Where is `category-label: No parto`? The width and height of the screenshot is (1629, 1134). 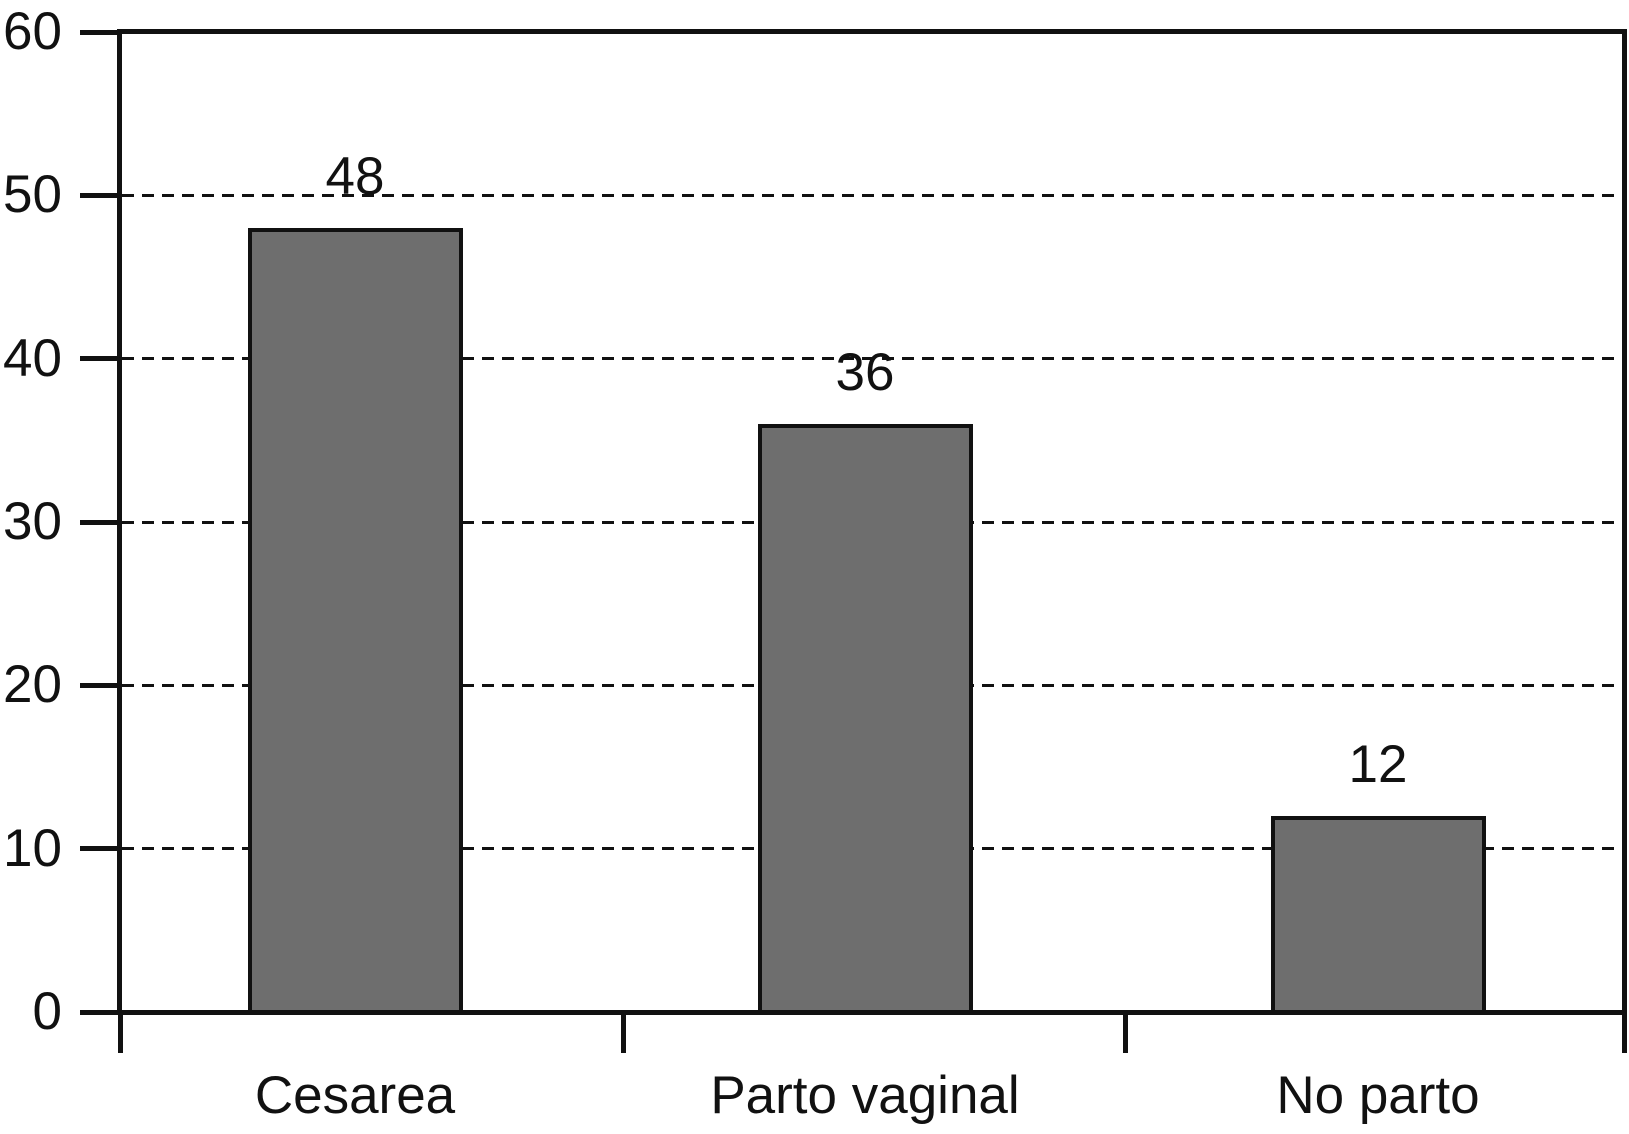 category-label: No parto is located at coordinates (1378, 1095).